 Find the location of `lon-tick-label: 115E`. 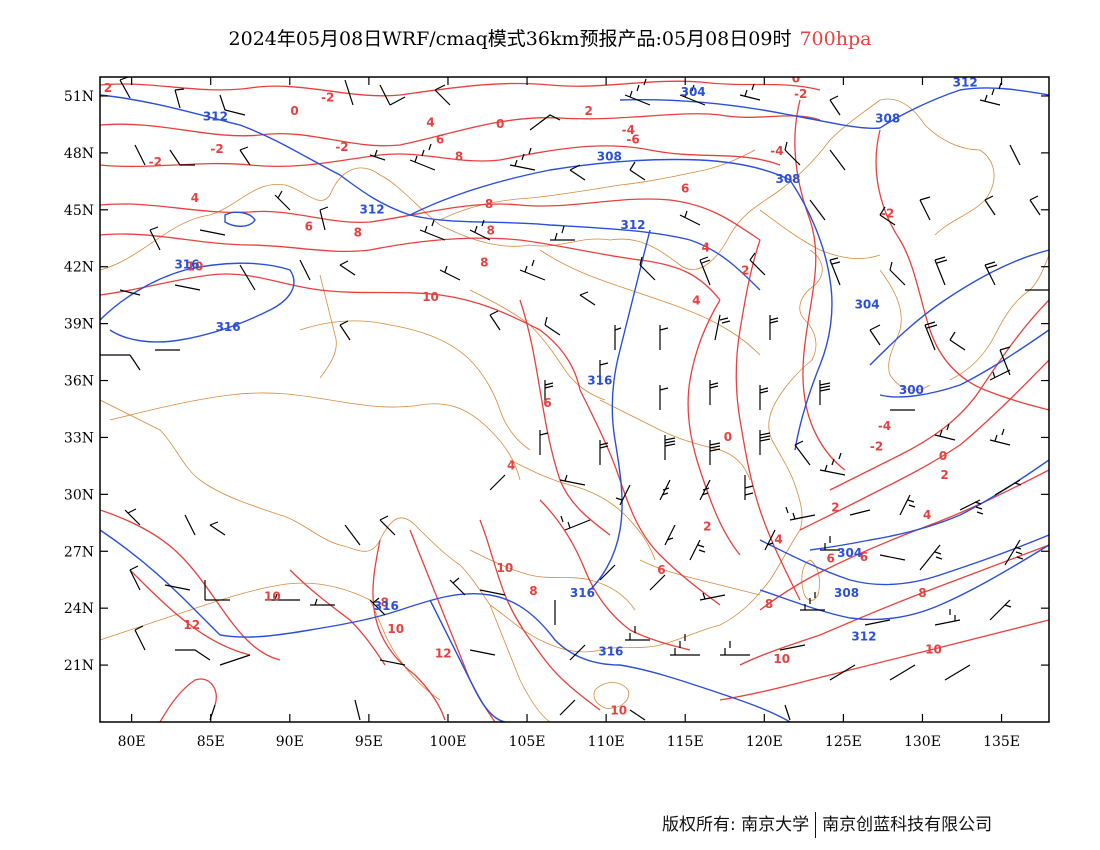

lon-tick-label: 115E is located at coordinates (685, 742).